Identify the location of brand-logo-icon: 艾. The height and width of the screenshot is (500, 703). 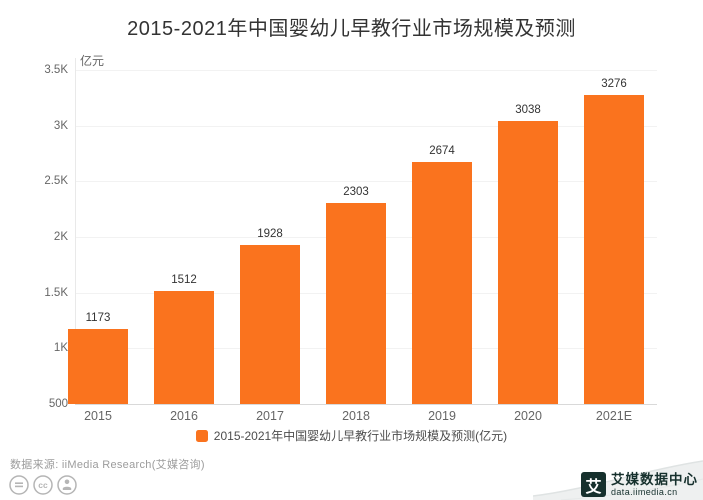
(593, 484).